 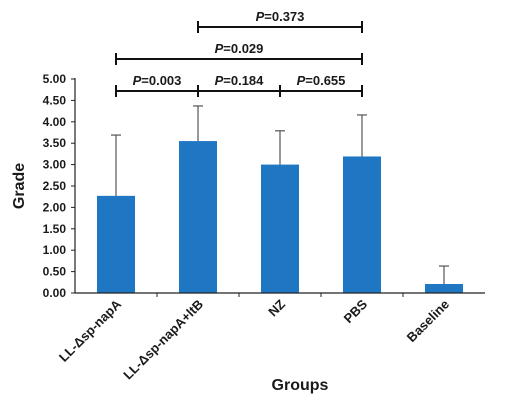 What do you see at coordinates (55, 100) in the screenshot?
I see `y-tick-label: 4.50` at bounding box center [55, 100].